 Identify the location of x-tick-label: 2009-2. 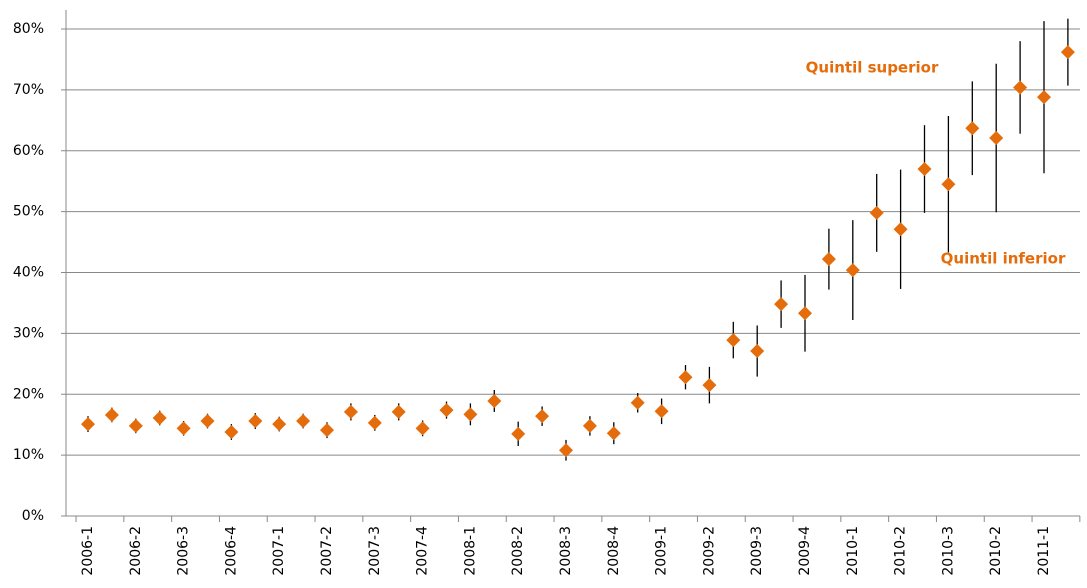
(709, 551).